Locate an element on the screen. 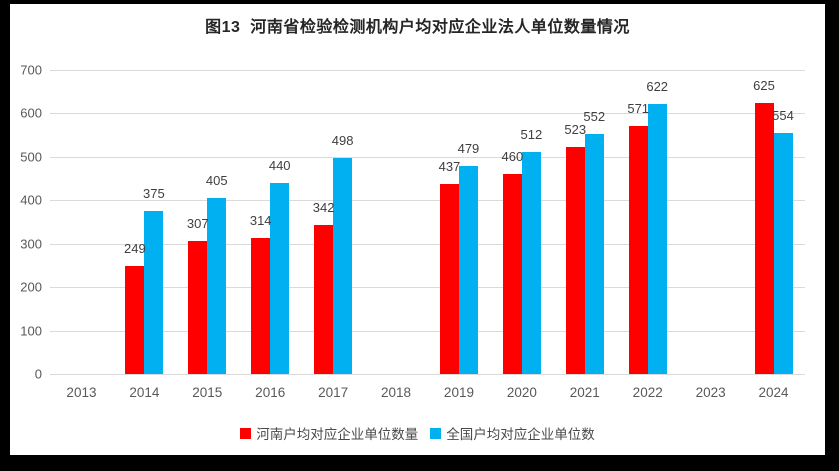 This screenshot has height=471, width=839. x-axis-tick-label: 2022 is located at coordinates (647, 392).